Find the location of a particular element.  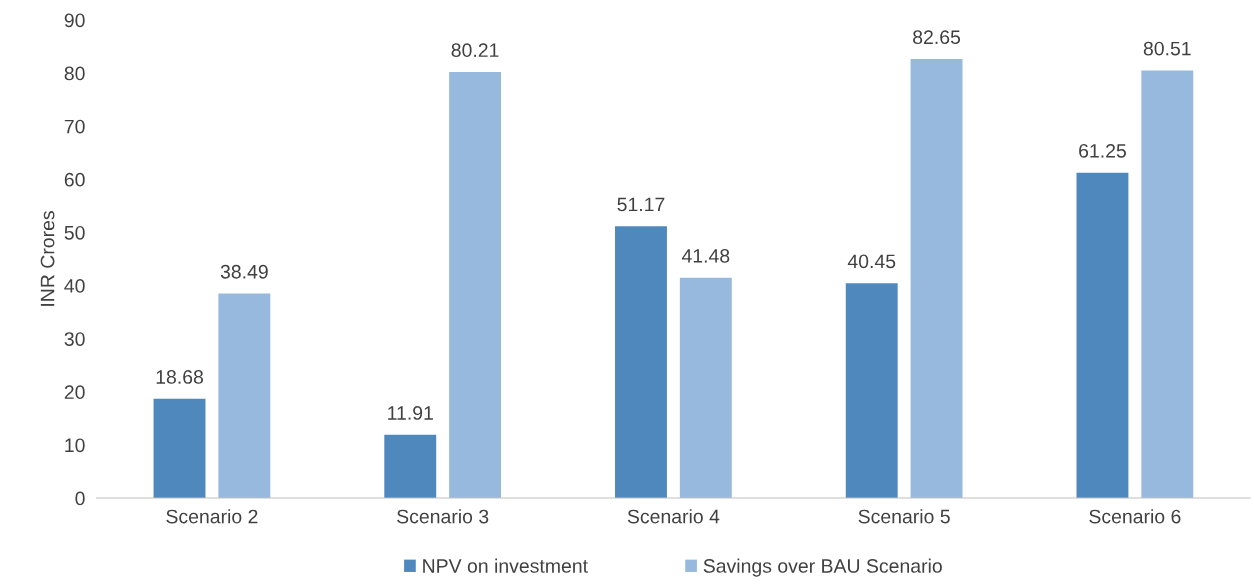

y-tick-label: 70 is located at coordinates (74, 126).